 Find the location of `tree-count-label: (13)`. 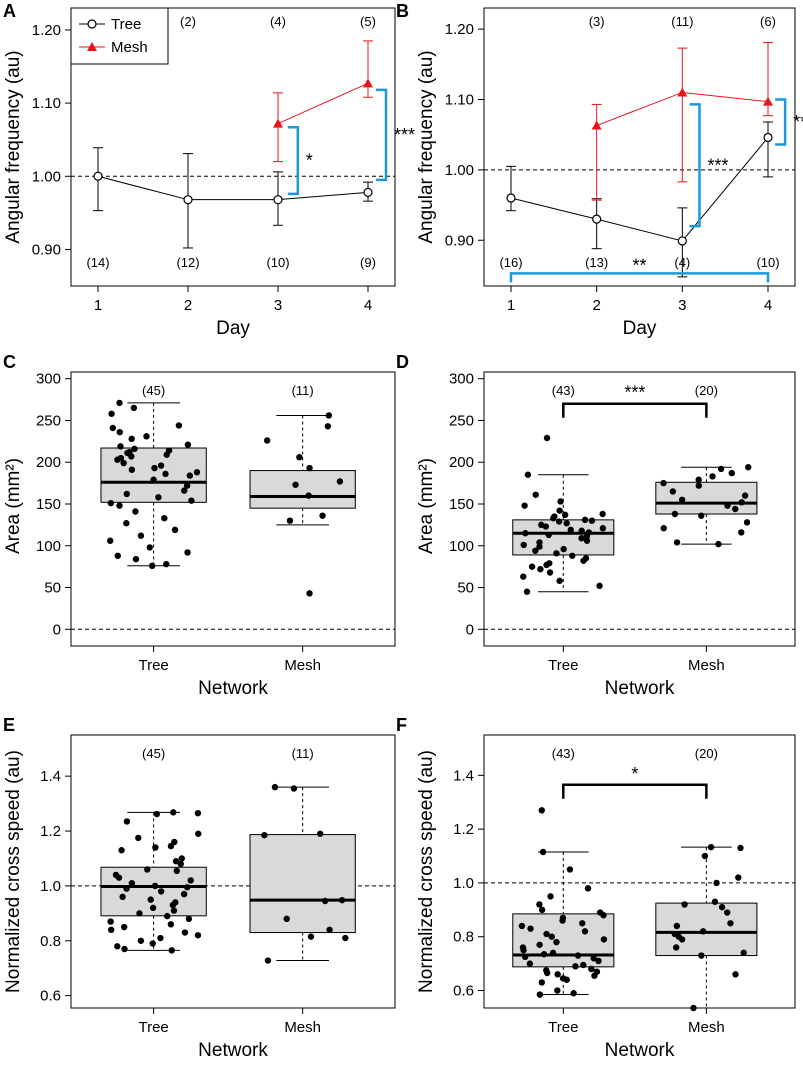

tree-count-label: (13) is located at coordinates (596, 262).